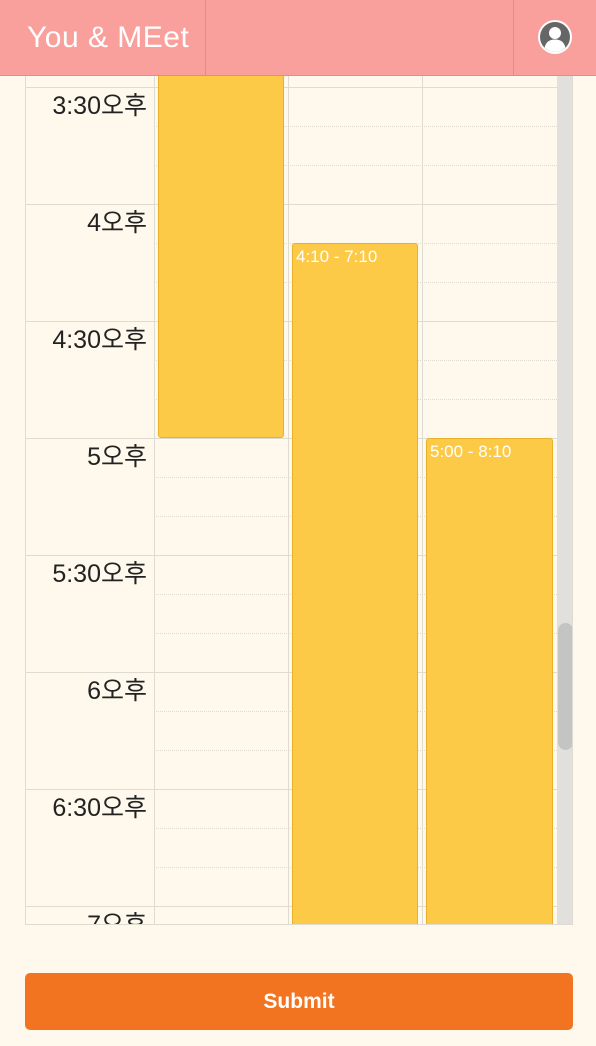 The height and width of the screenshot is (1046, 596). Describe the element at coordinates (99, 574) in the screenshot. I see `time-label: 5:30오후` at that location.